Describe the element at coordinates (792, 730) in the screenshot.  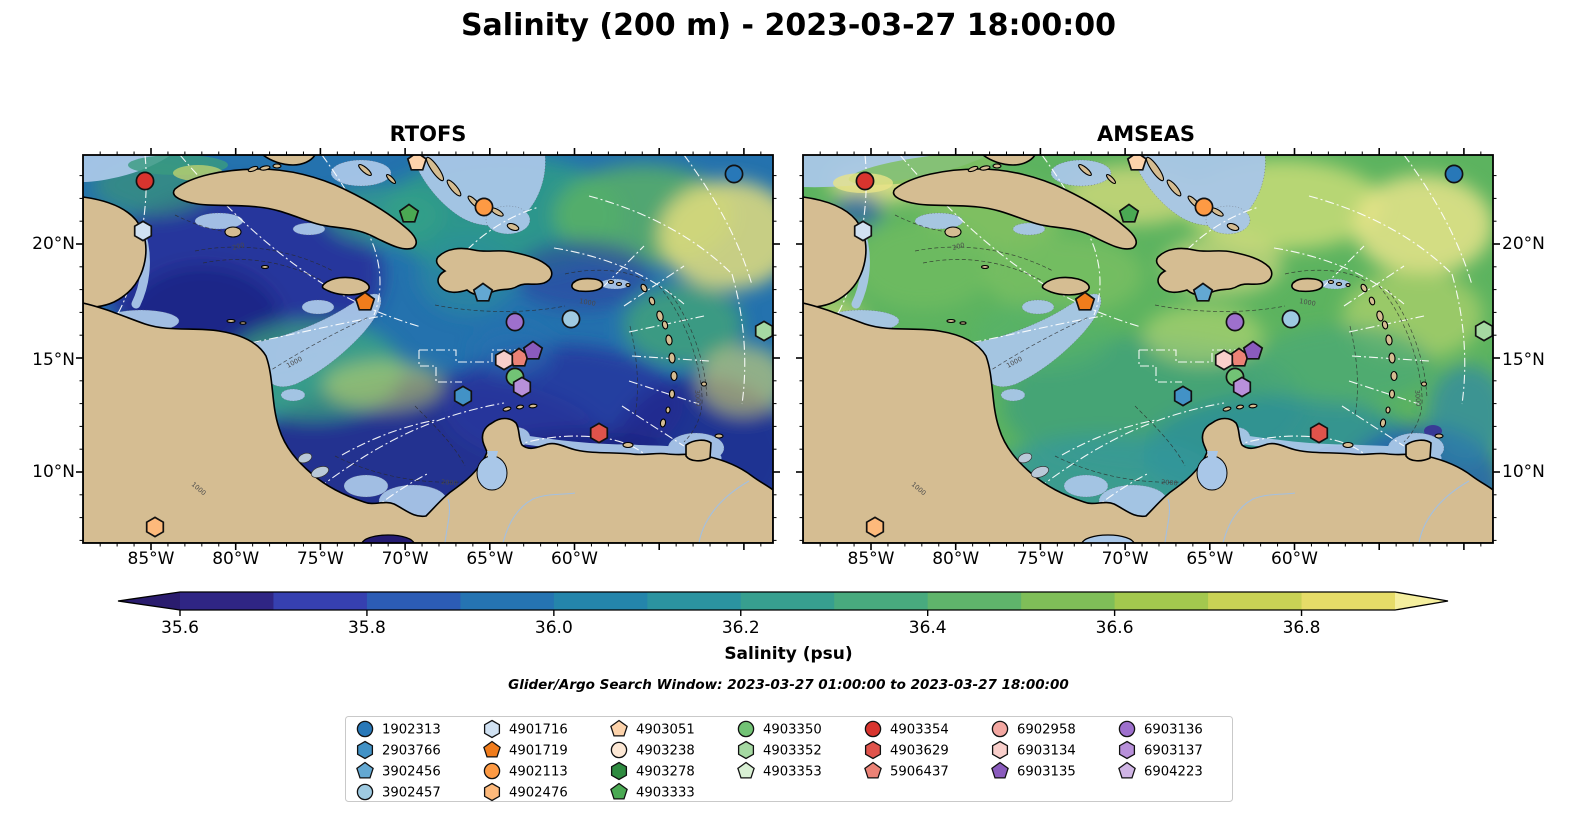
I see `legend-label-4903350: 4903350` at that location.